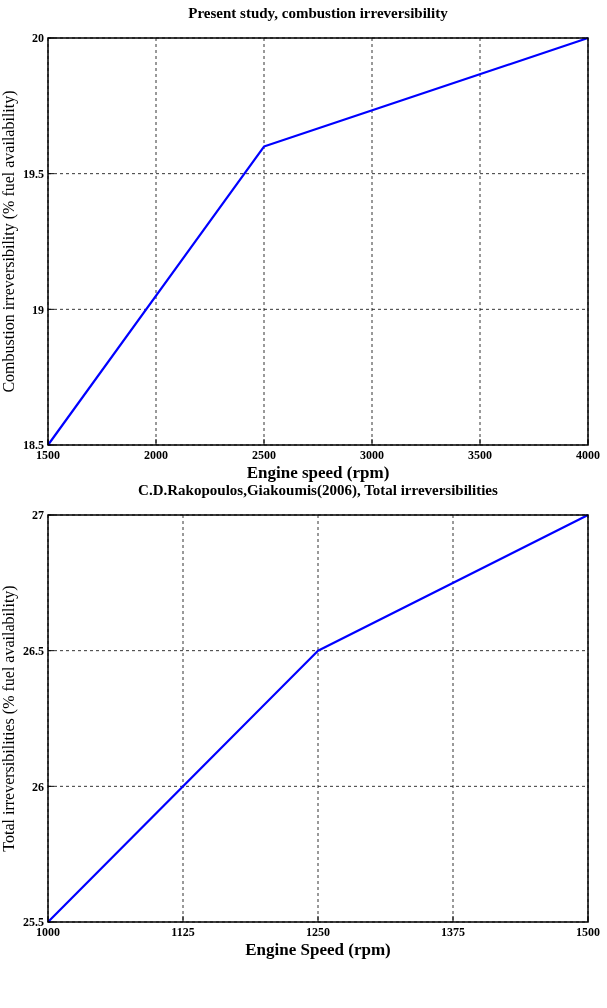 The height and width of the screenshot is (1008, 607). I want to click on x-tick-label: 3000, so click(372, 455).